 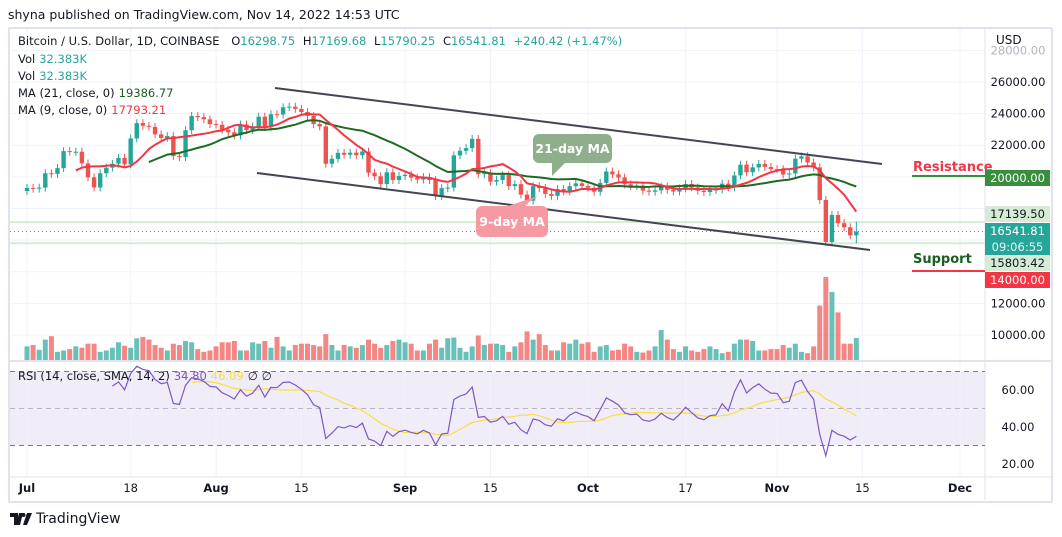 I want to click on close-label: C, so click(x=446, y=41).